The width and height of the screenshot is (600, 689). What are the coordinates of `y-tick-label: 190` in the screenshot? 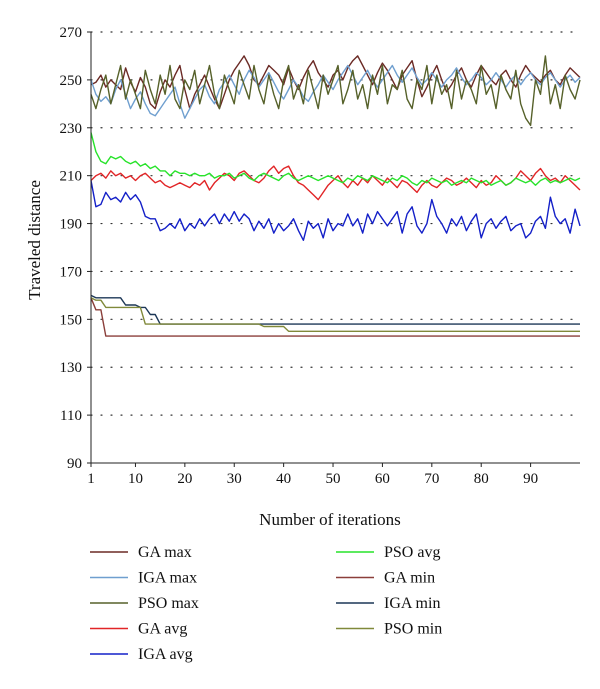 It's located at (71, 225).